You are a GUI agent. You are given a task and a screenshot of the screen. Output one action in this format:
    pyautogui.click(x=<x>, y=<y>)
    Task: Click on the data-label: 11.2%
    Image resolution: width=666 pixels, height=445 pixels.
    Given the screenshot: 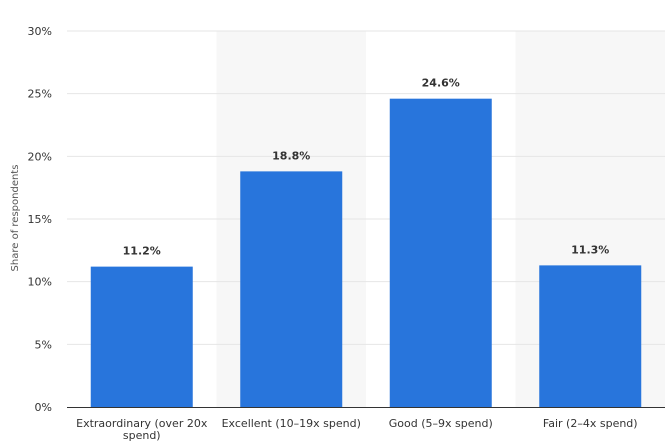 What is the action you would take?
    pyautogui.click(x=142, y=251)
    